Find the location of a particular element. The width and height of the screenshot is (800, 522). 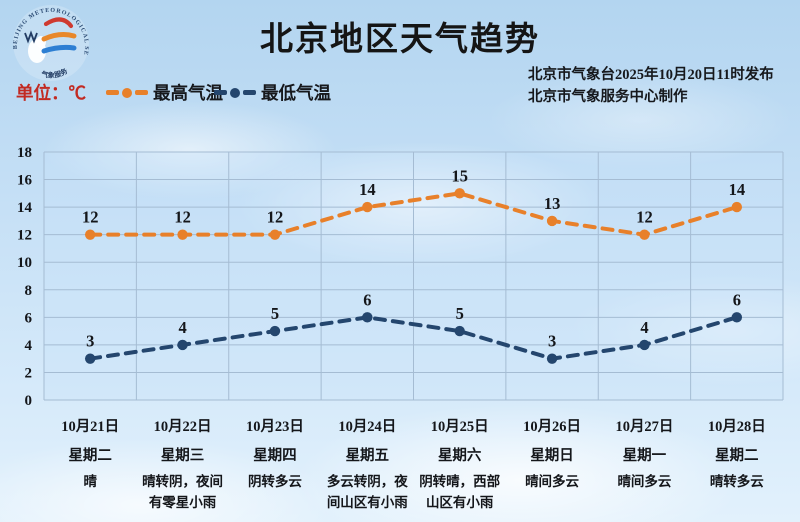

y-tick-label: 14 is located at coordinates (25, 208).